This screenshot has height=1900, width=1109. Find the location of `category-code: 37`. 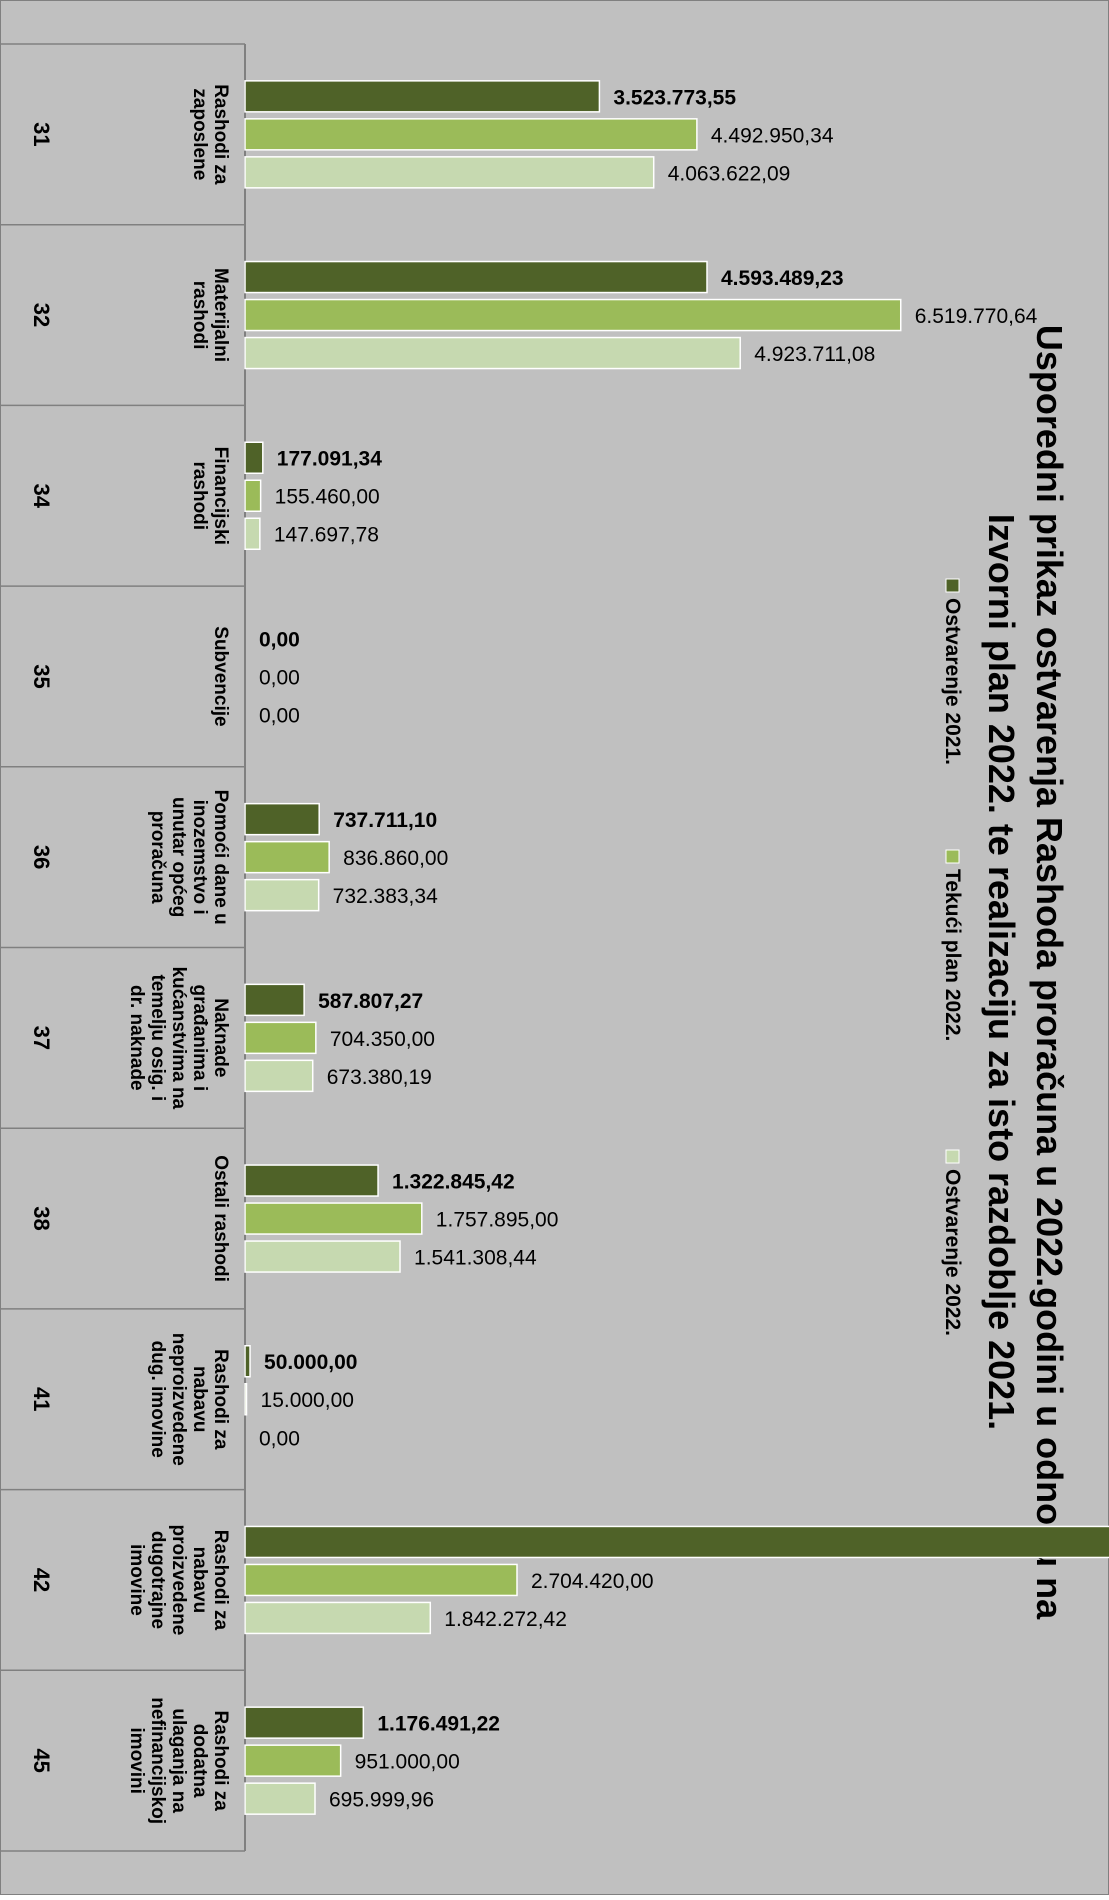

category-code: 37 is located at coordinates (41, 1038).